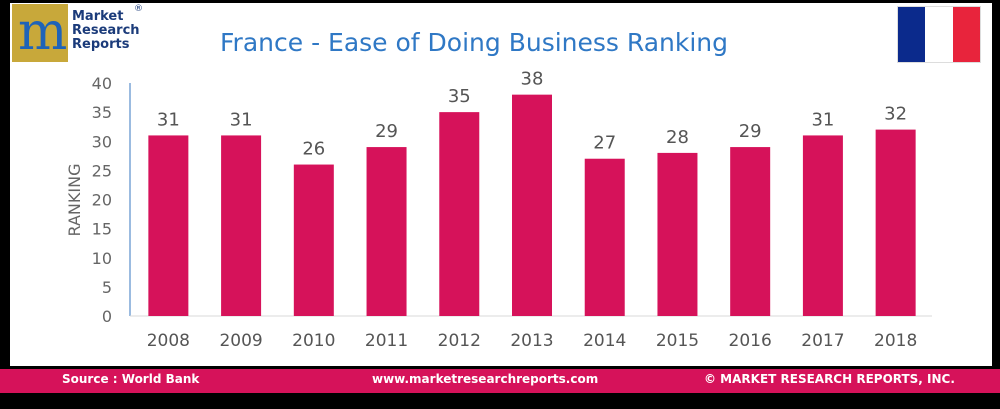  Describe the element at coordinates (966, 34) in the screenshot. I see `flag-stripe-red` at that location.